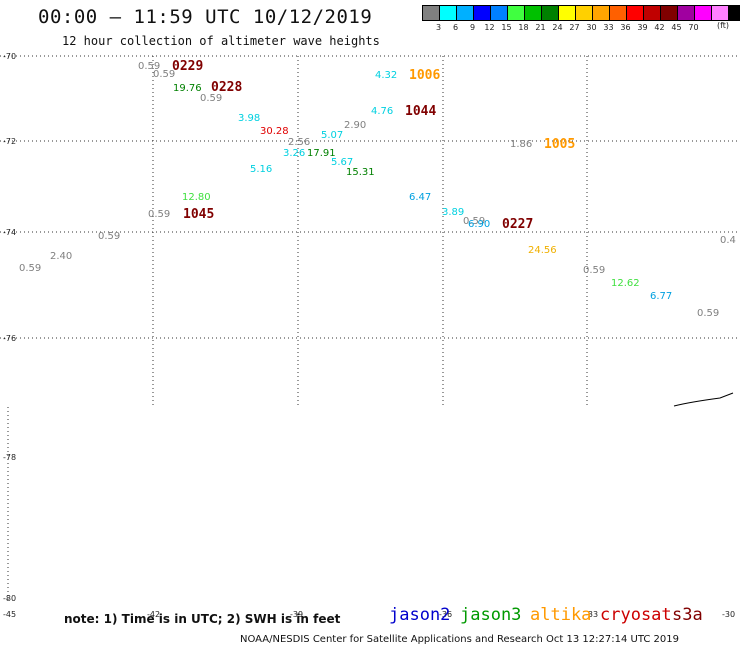 The image size is (740, 650). What do you see at coordinates (438, 27) in the screenshot?
I see `legend-label: 3` at bounding box center [438, 27].